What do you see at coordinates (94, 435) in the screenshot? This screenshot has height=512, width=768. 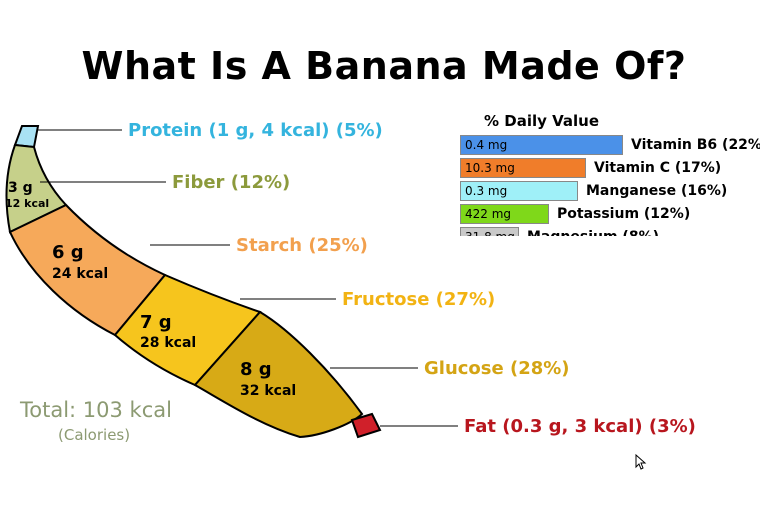 I see `total-calories-unit: (Calories)` at bounding box center [94, 435].